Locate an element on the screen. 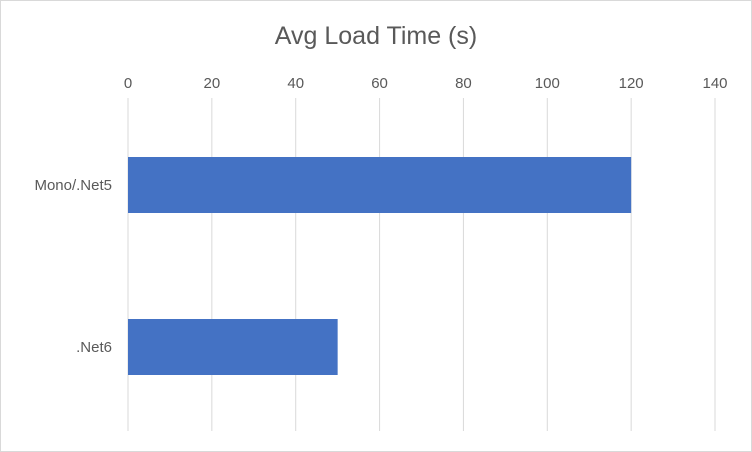 The width and height of the screenshot is (752, 452). category-label: Mono/.Net5 is located at coordinates (73, 185).